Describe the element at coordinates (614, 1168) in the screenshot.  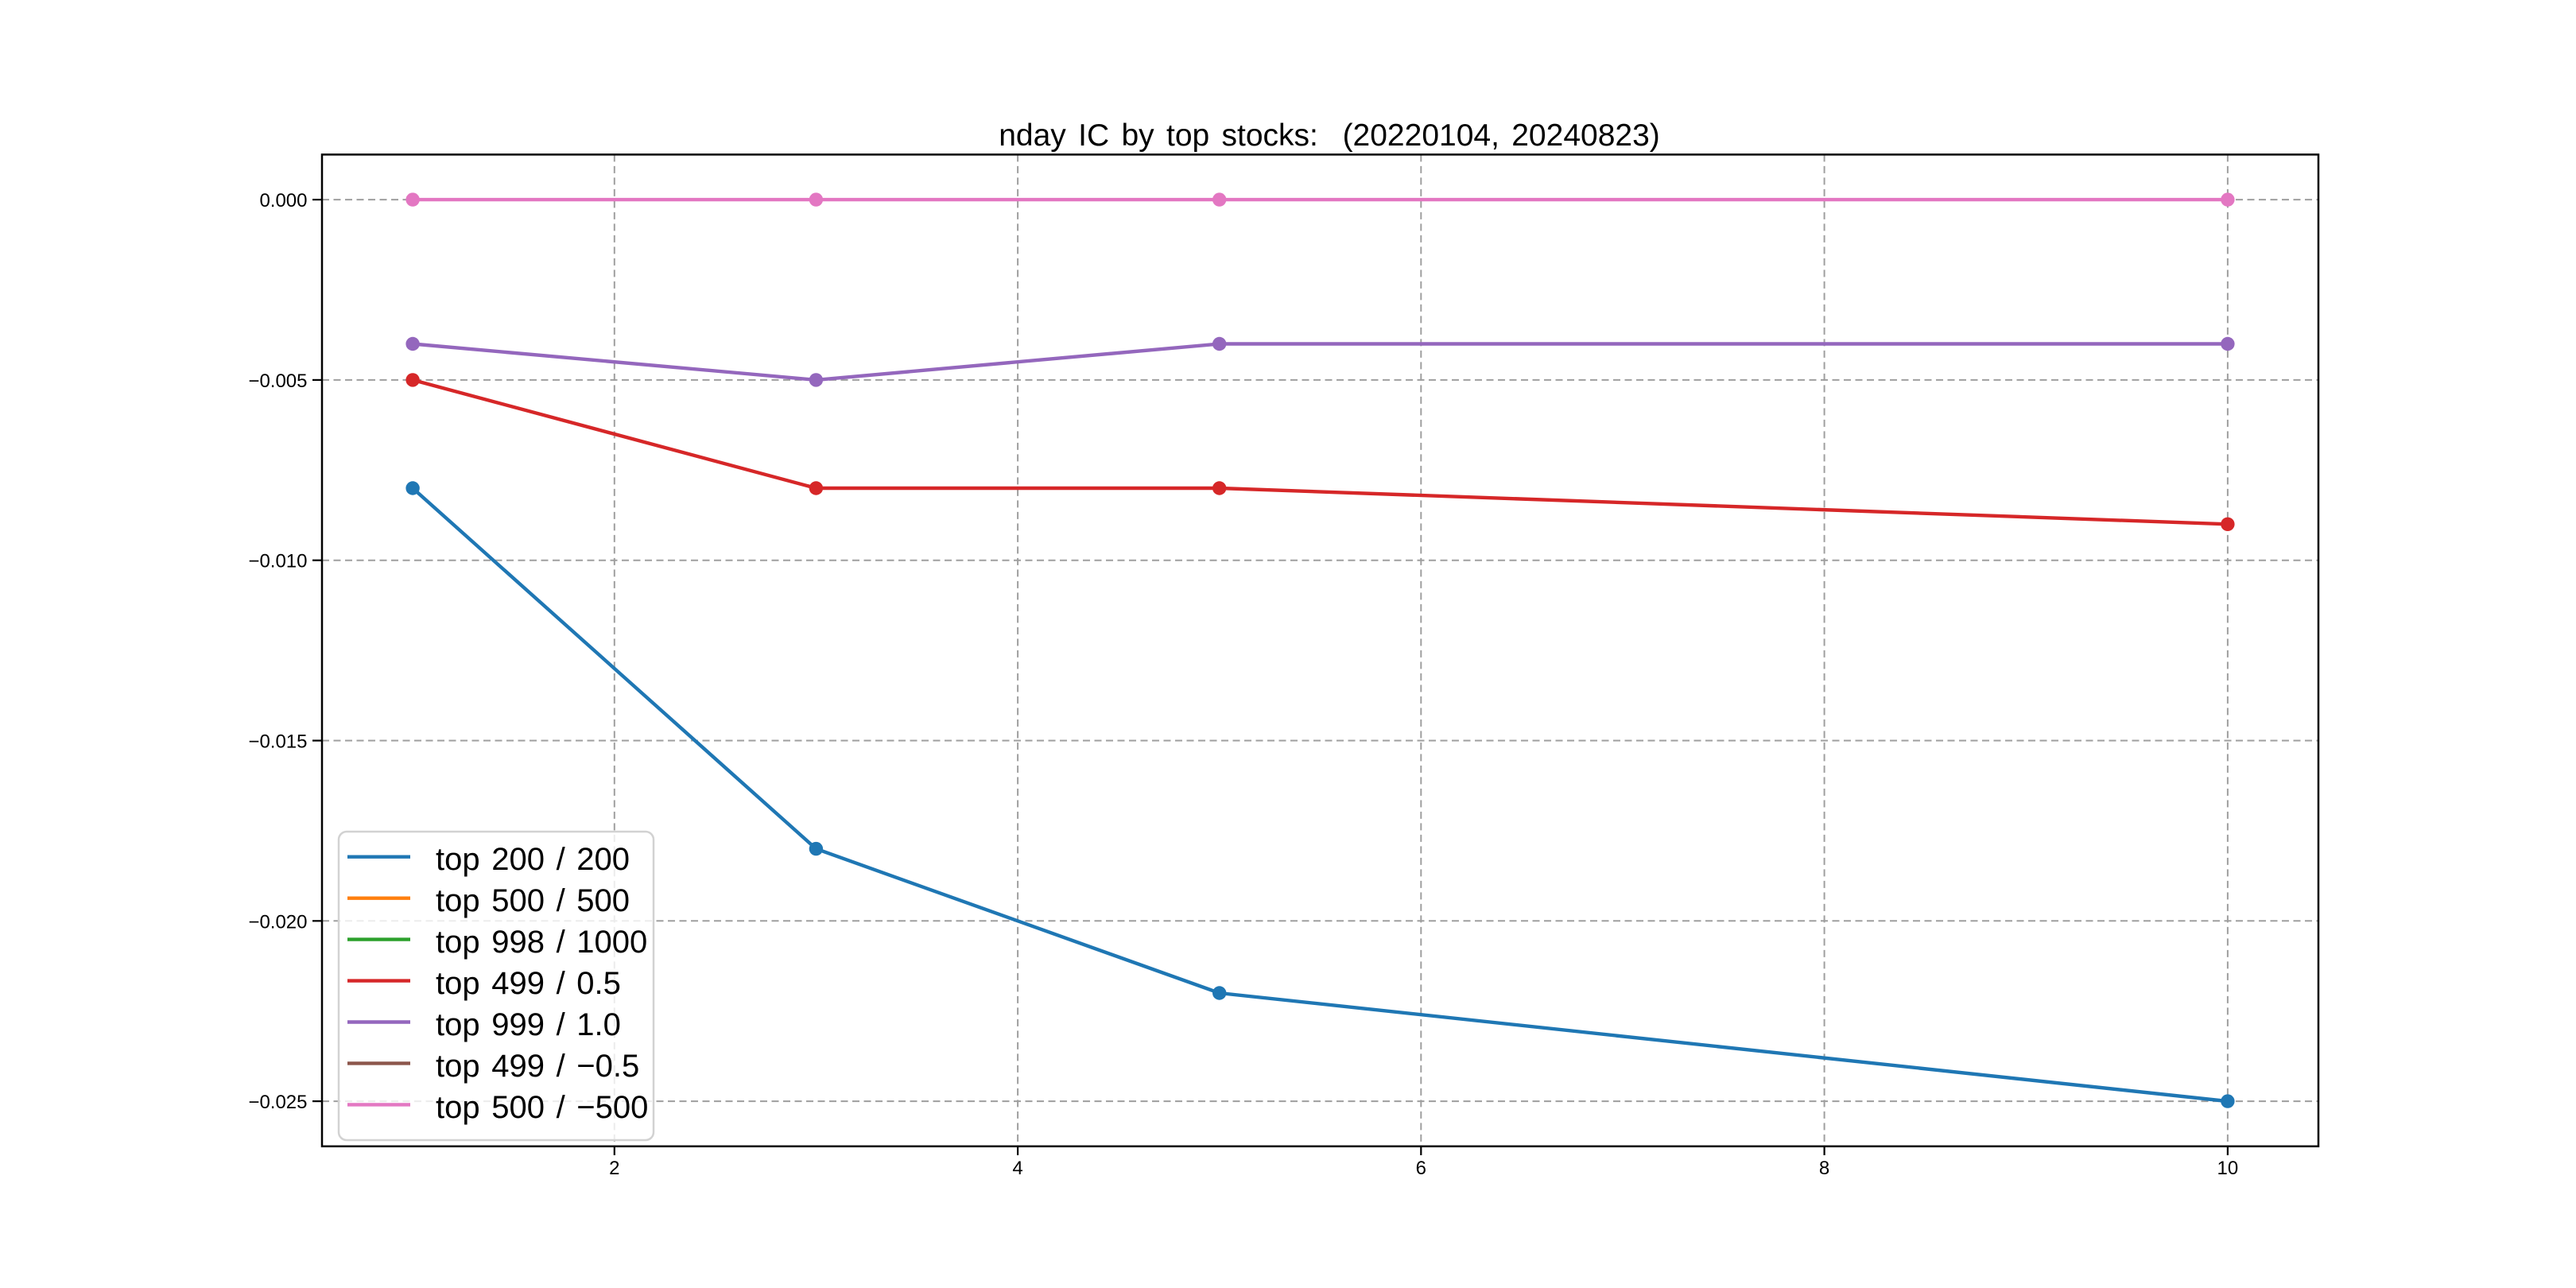
I see `svg-text: 2` at that location.